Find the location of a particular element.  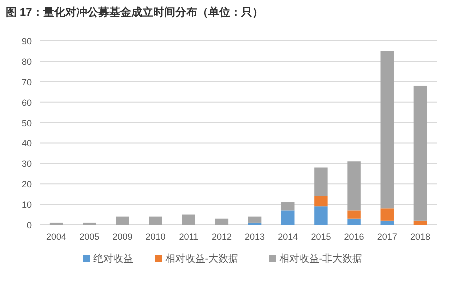

y-tick-label: 40 is located at coordinates (27, 143).